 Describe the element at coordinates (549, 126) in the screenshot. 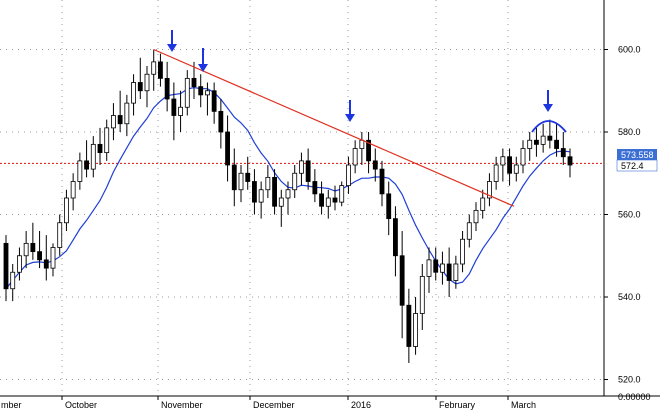

I see `peak-arc` at that location.